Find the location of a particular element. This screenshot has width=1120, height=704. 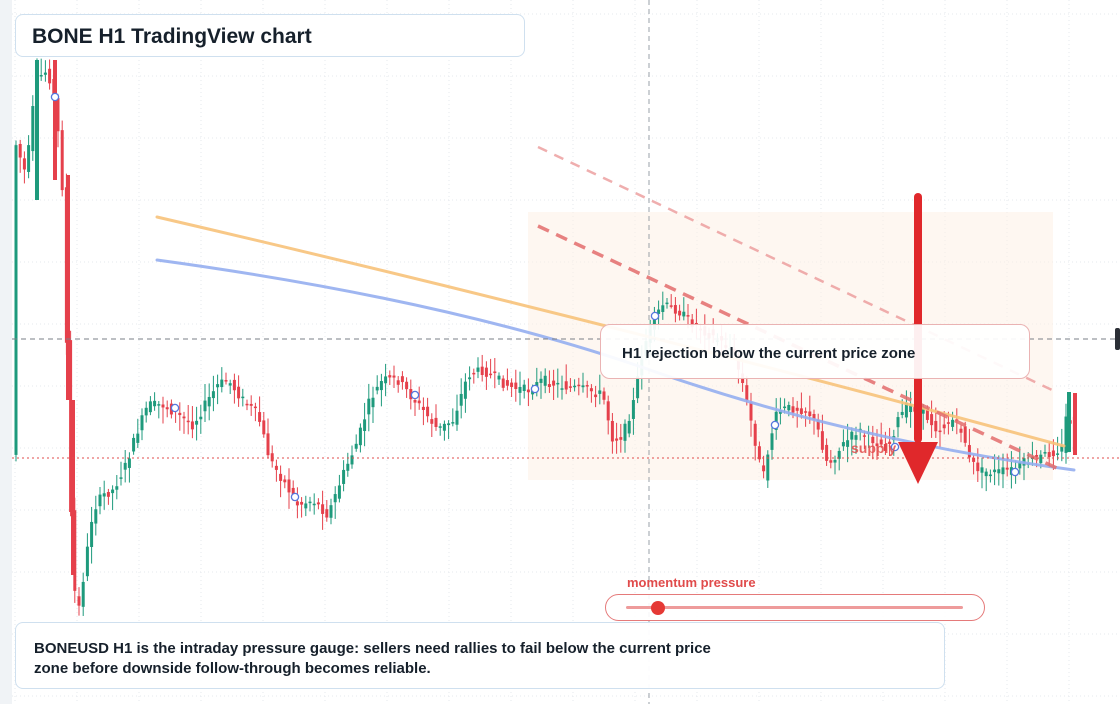

chart-title: BONE H1 TradingView chart is located at coordinates (172, 36).